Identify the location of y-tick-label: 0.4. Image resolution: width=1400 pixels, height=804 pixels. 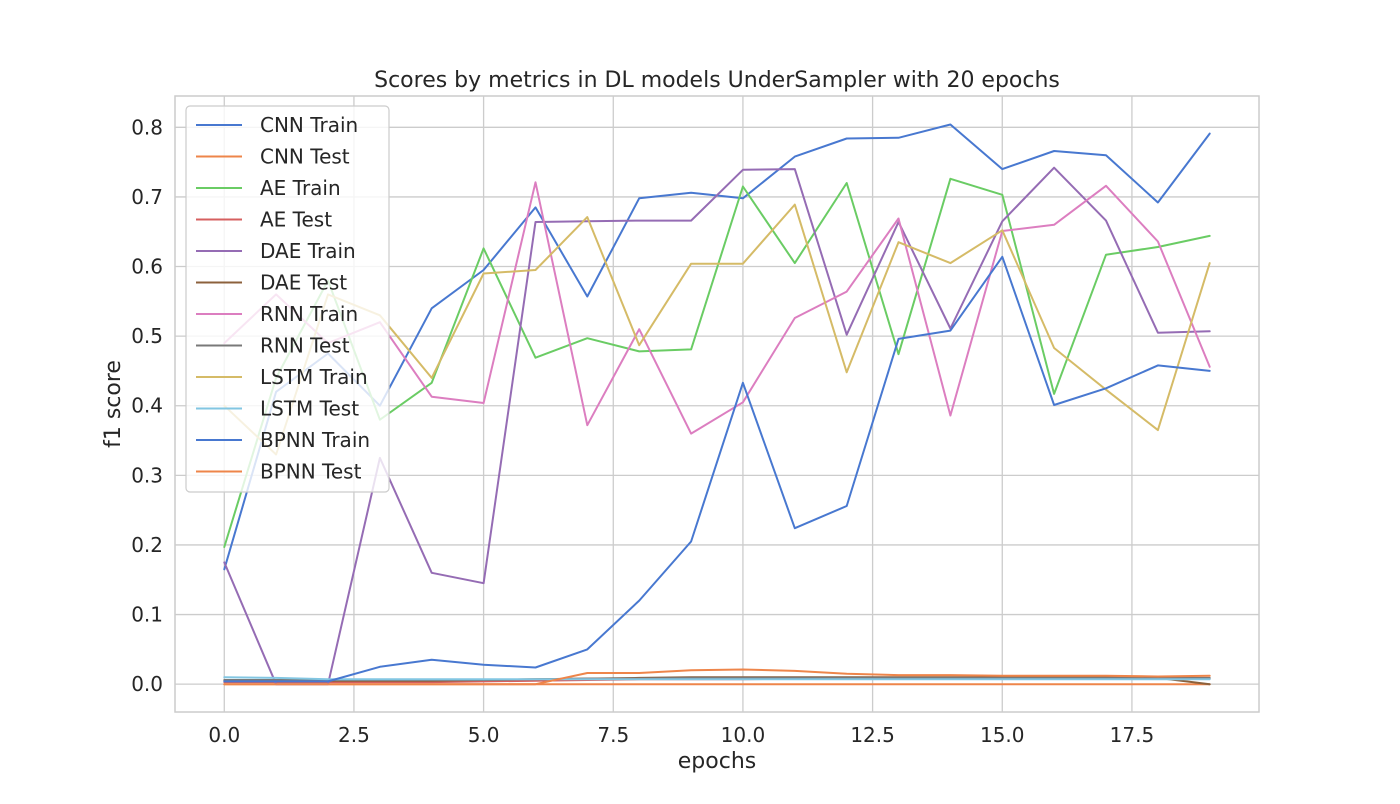
(147, 406).